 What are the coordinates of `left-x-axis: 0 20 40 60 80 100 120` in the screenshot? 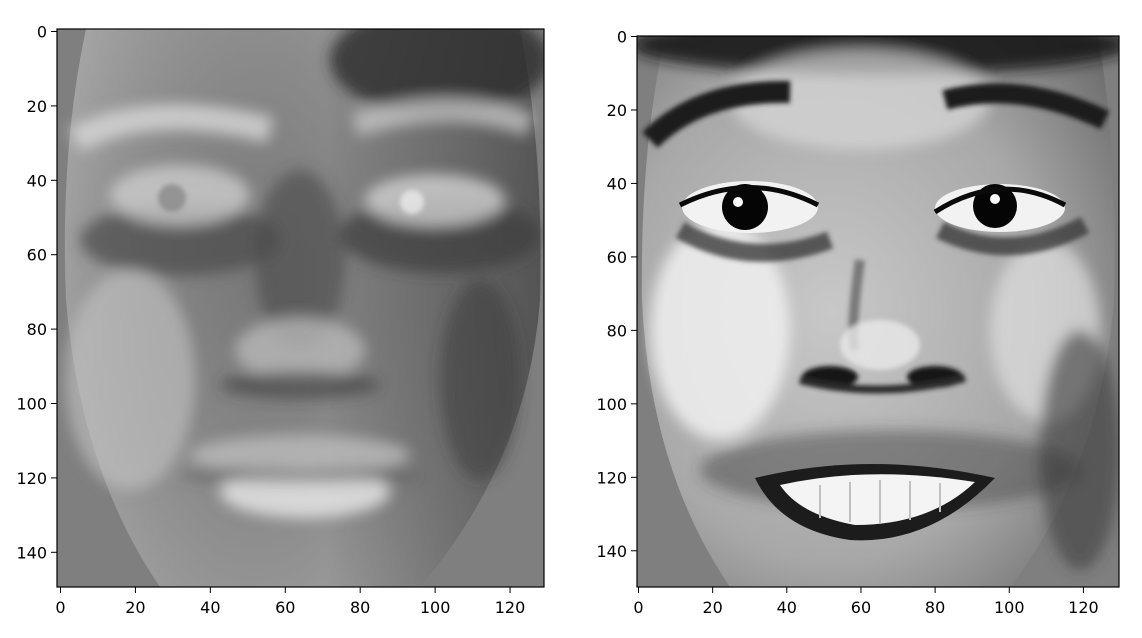 It's located at (290, 602).